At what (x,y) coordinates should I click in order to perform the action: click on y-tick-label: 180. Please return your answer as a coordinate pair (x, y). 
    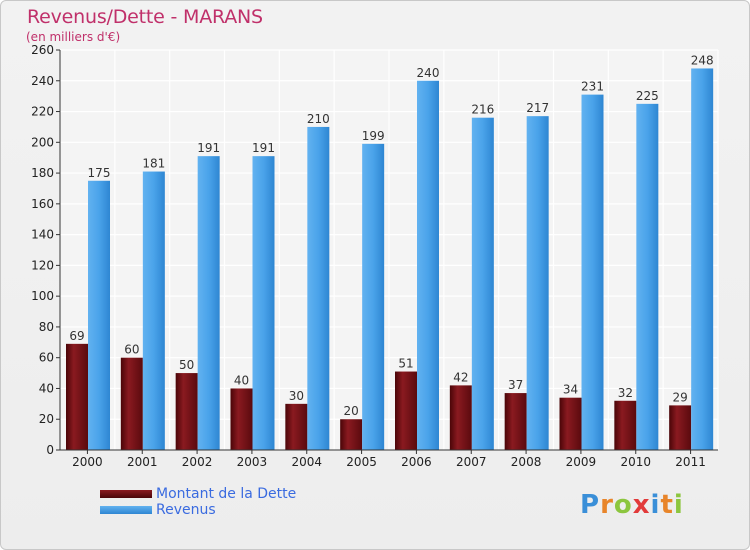
    Looking at the image, I should click on (42, 173).